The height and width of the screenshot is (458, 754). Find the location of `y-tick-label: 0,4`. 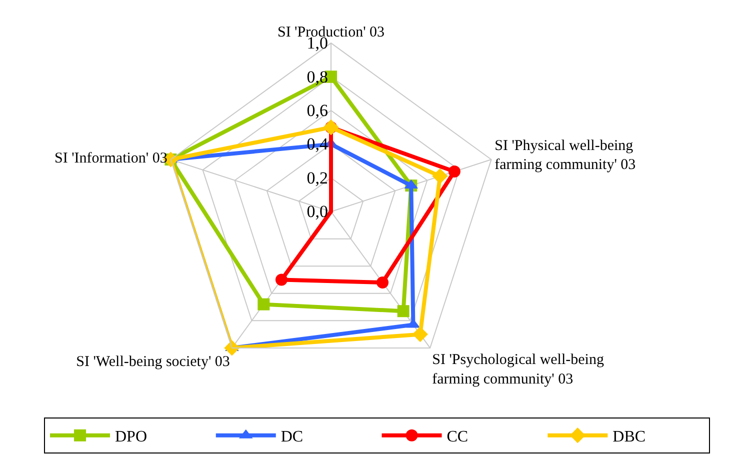

y-tick-label: 0,4 is located at coordinates (317, 144).